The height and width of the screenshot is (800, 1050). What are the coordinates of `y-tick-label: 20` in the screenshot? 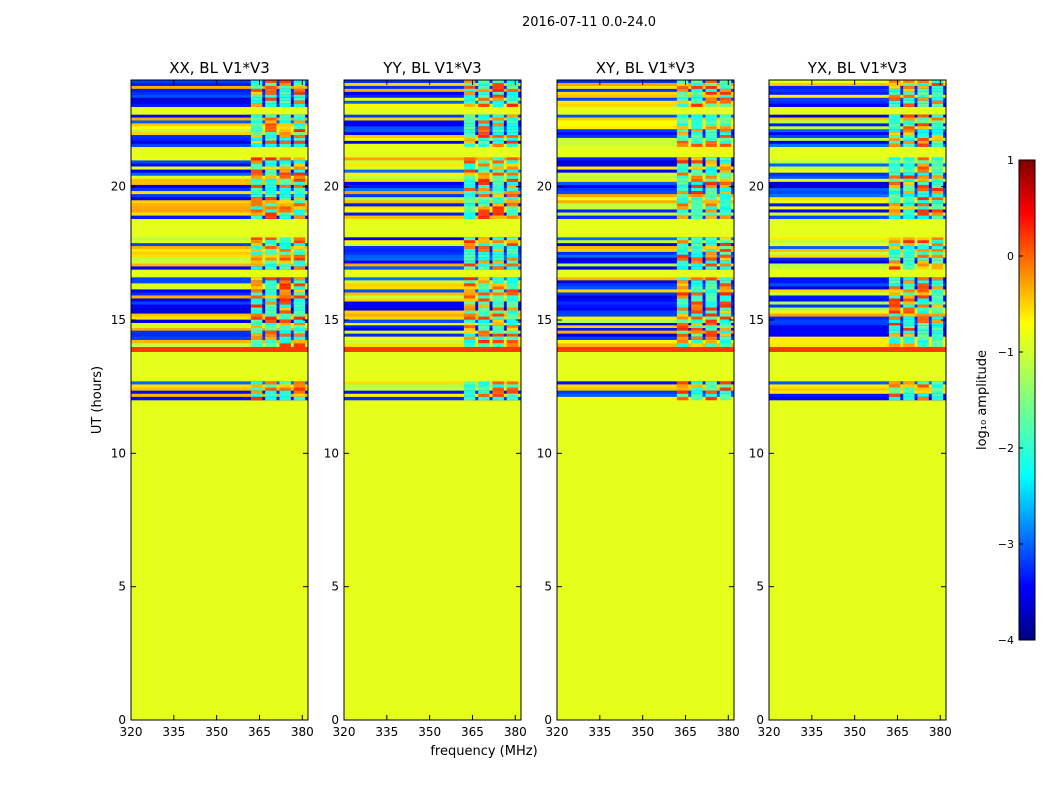 It's located at (331, 187).